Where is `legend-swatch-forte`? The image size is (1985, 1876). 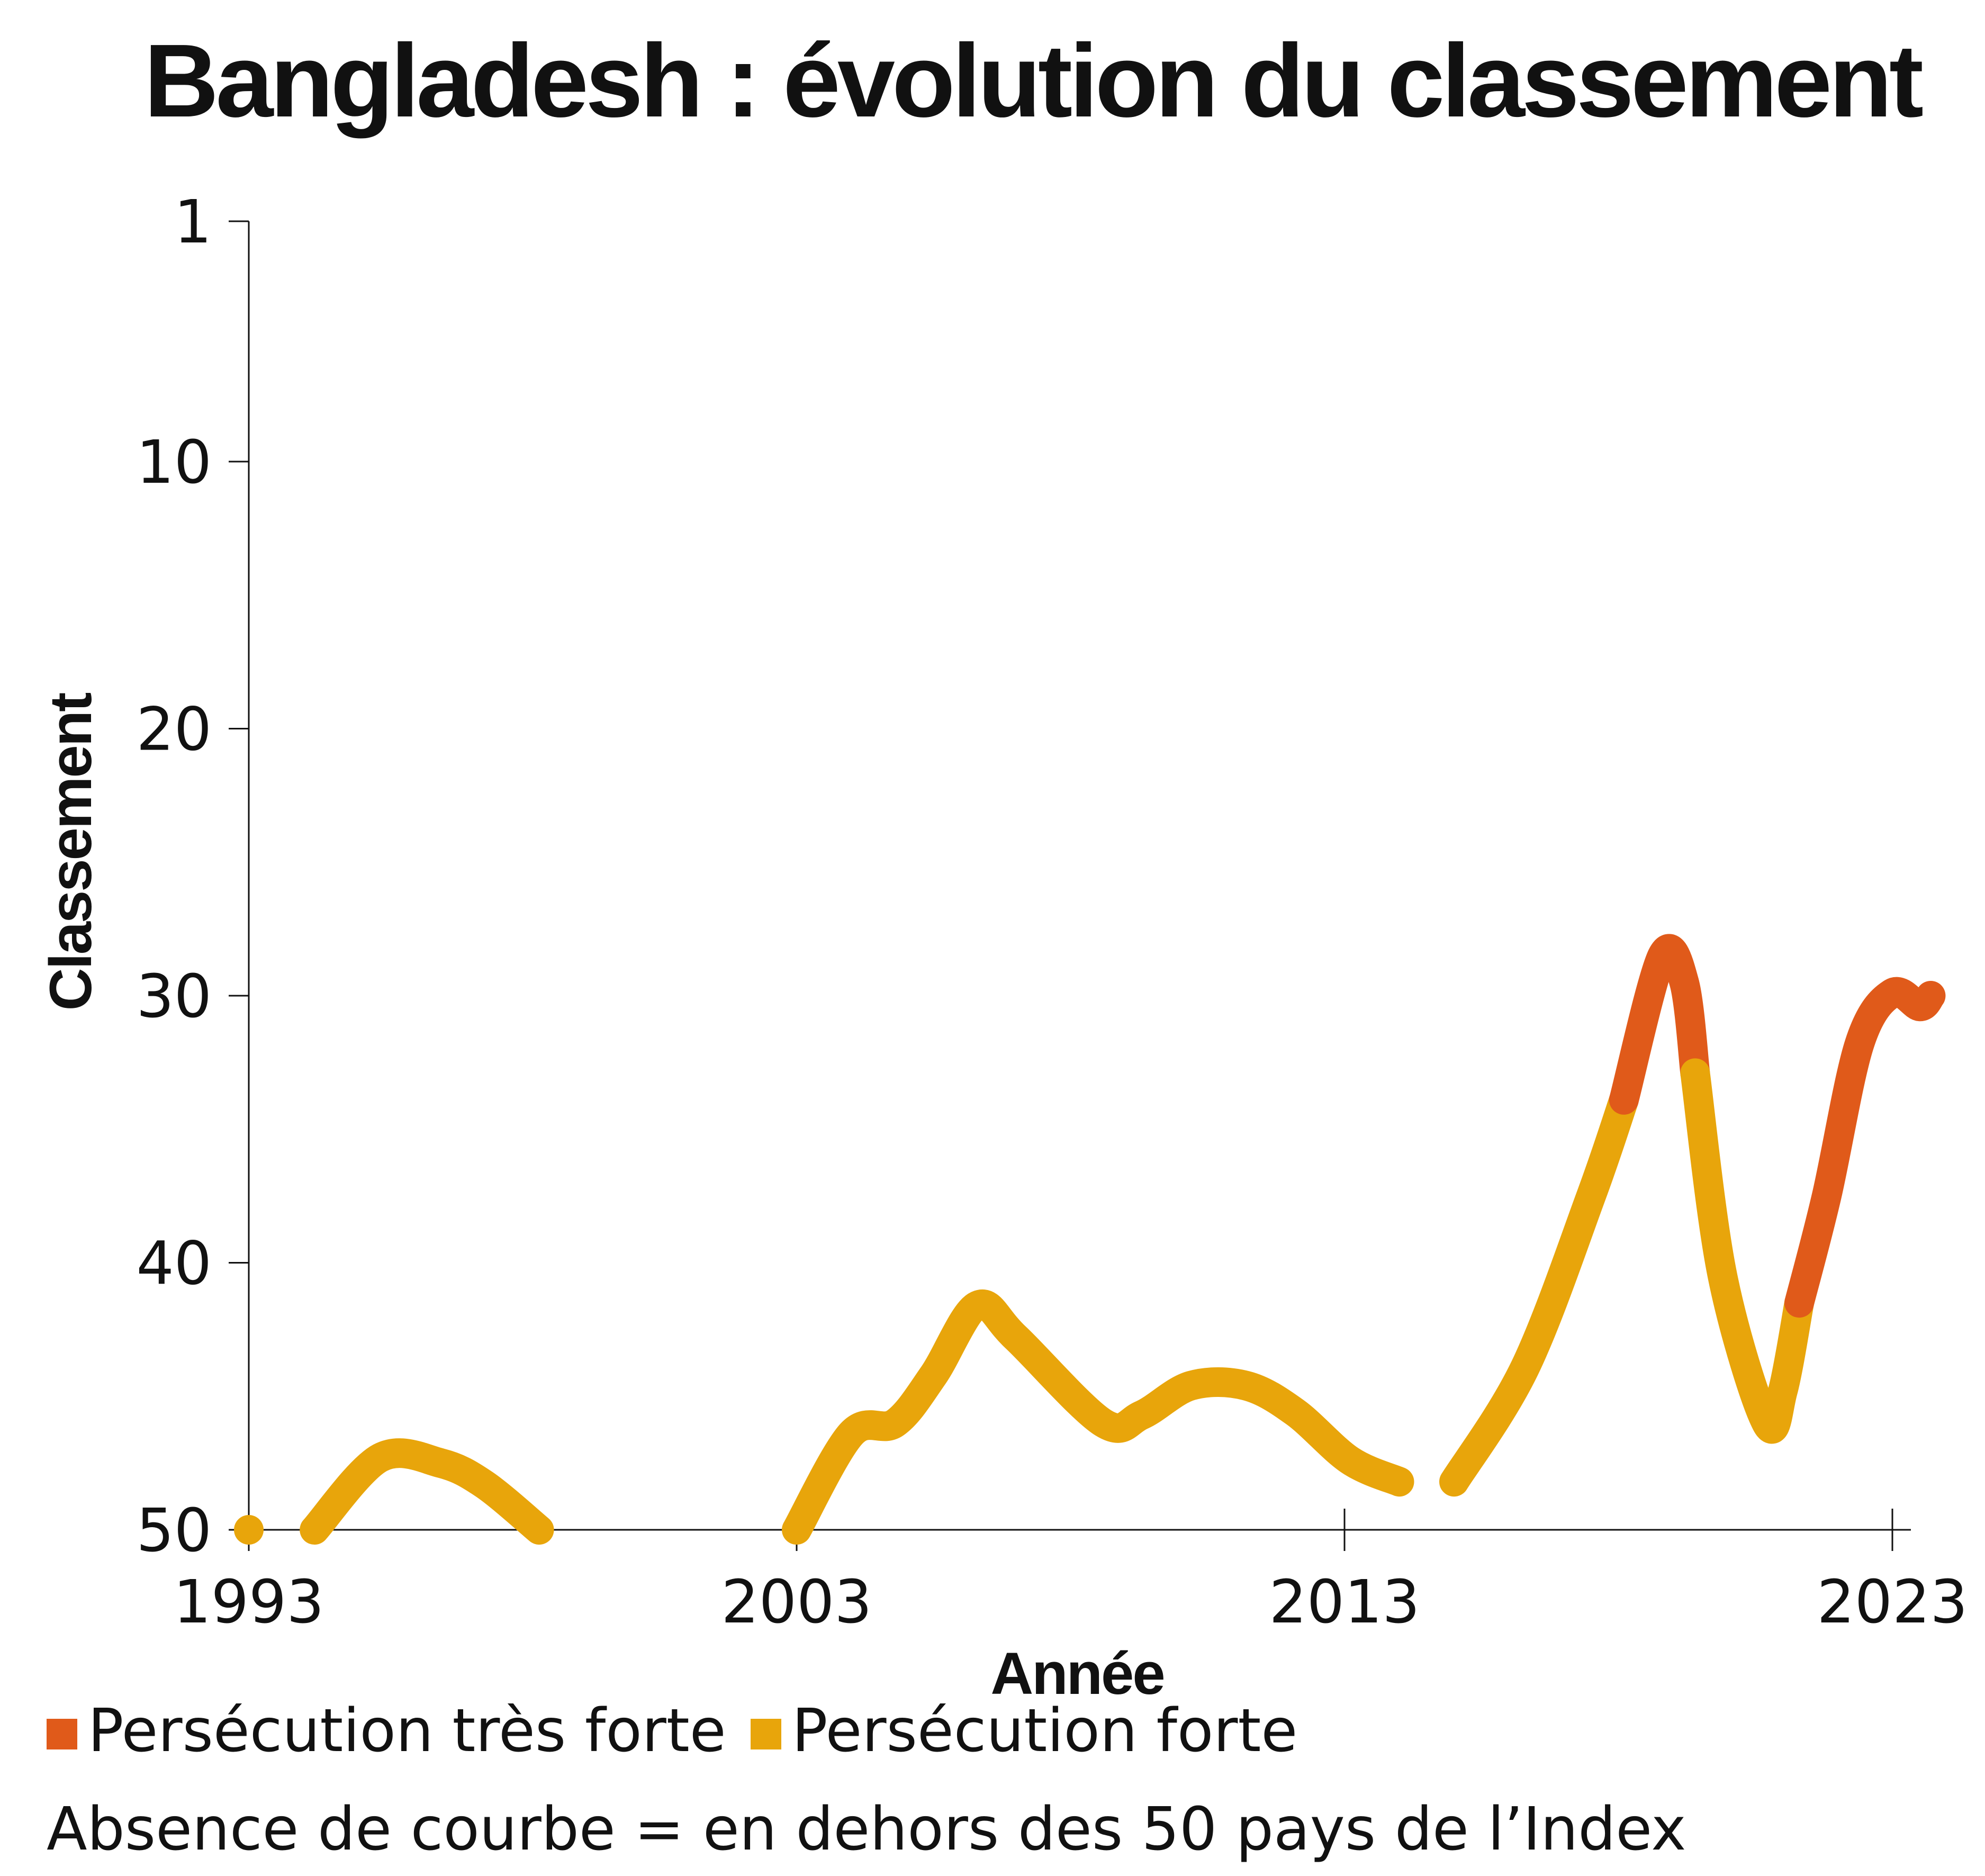
legend-swatch-forte is located at coordinates (766, 1734).